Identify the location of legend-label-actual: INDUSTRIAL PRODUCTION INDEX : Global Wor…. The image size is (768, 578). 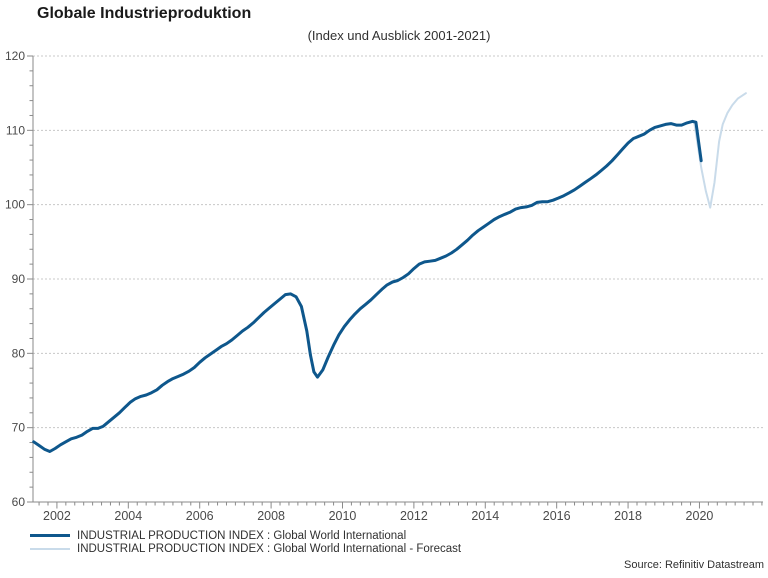
(242, 535).